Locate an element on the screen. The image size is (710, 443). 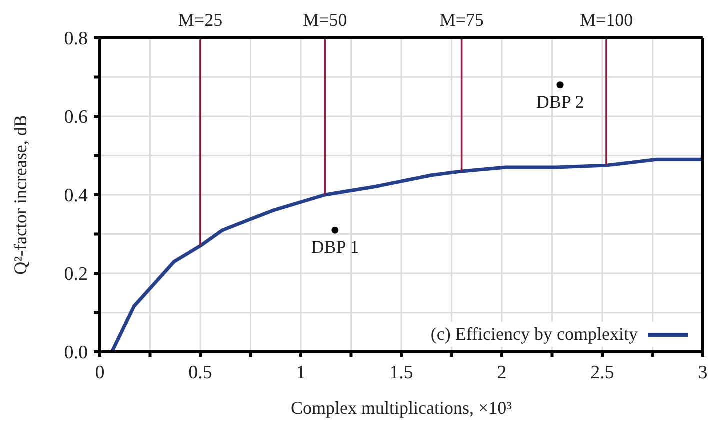
annotation: DBP 2 is located at coordinates (560, 102).